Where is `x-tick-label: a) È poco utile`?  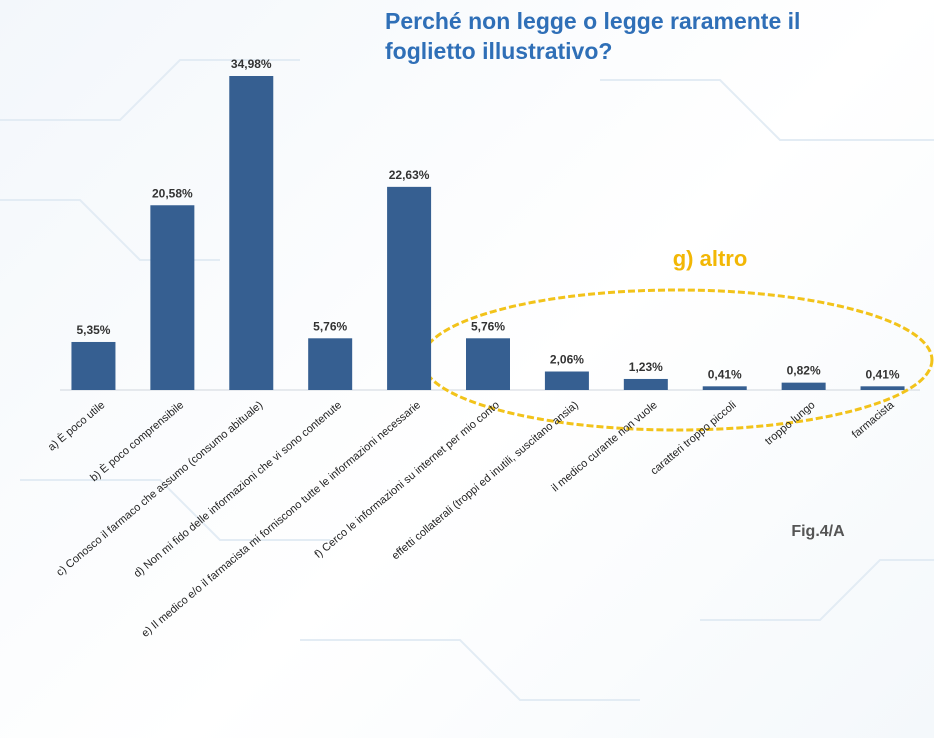
x-tick-label: a) È poco utile is located at coordinates (76, 425).